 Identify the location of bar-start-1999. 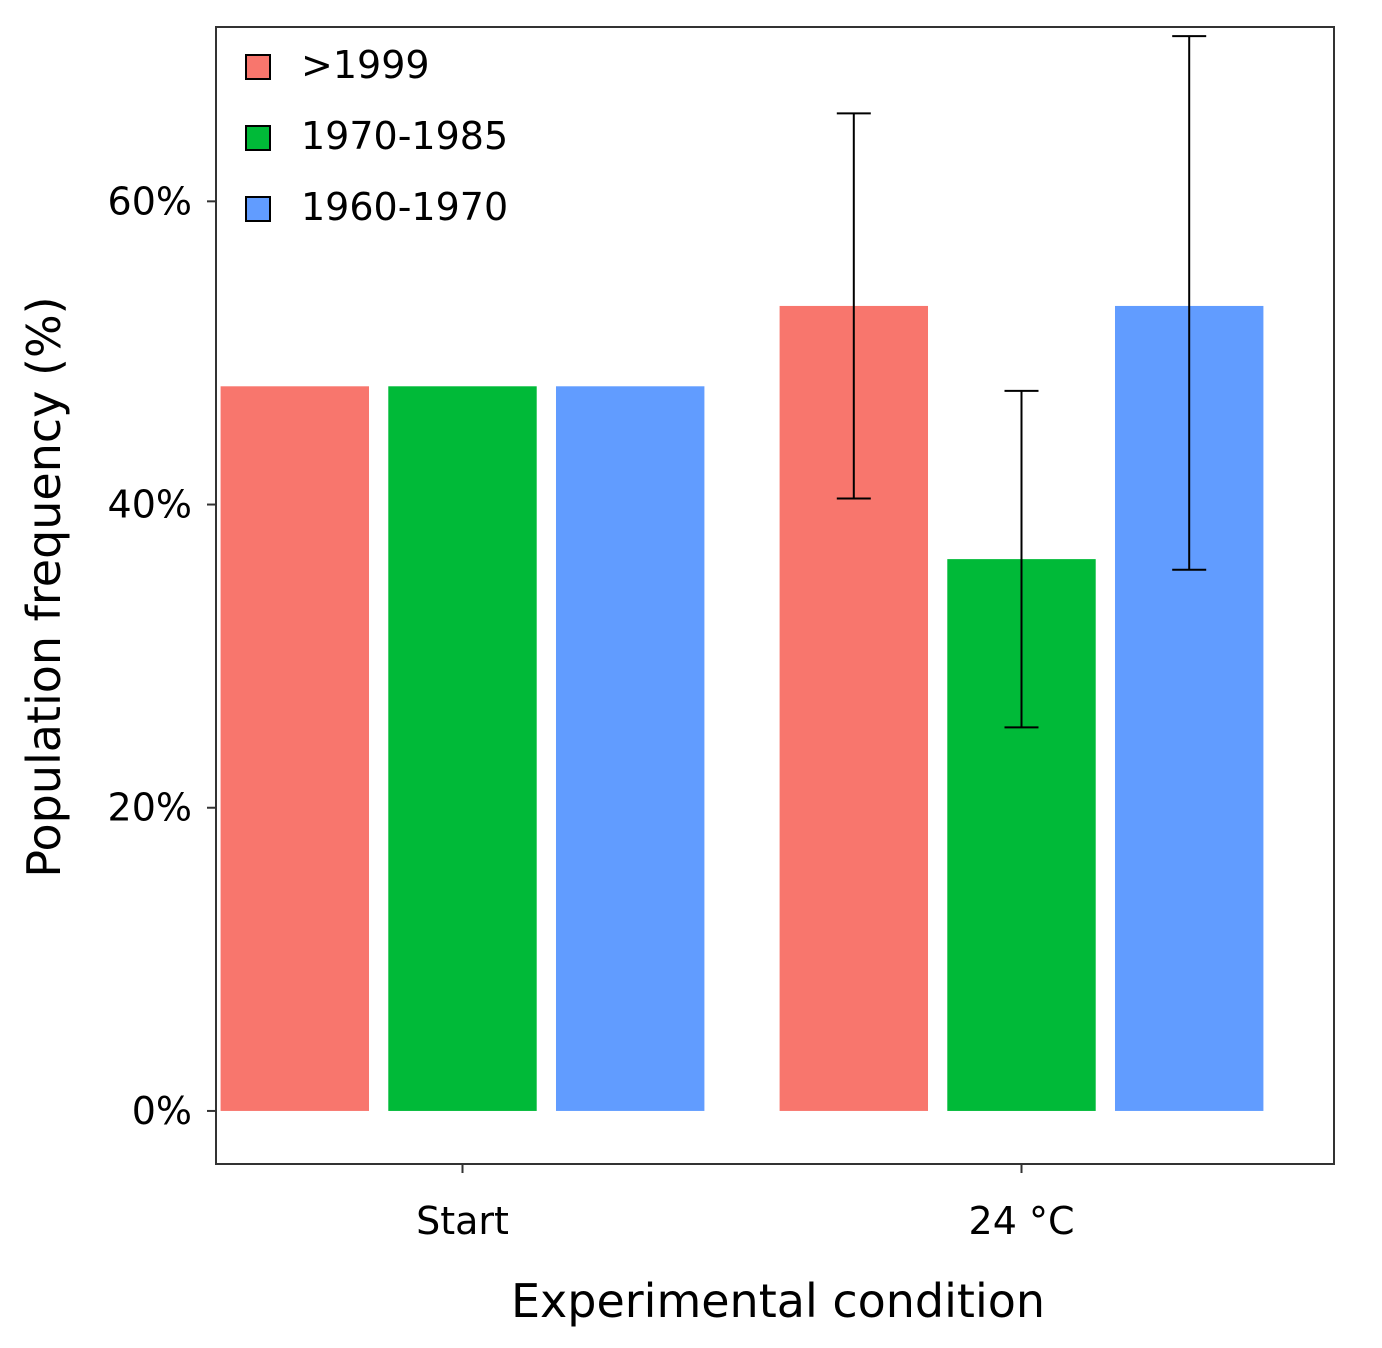
(295, 748).